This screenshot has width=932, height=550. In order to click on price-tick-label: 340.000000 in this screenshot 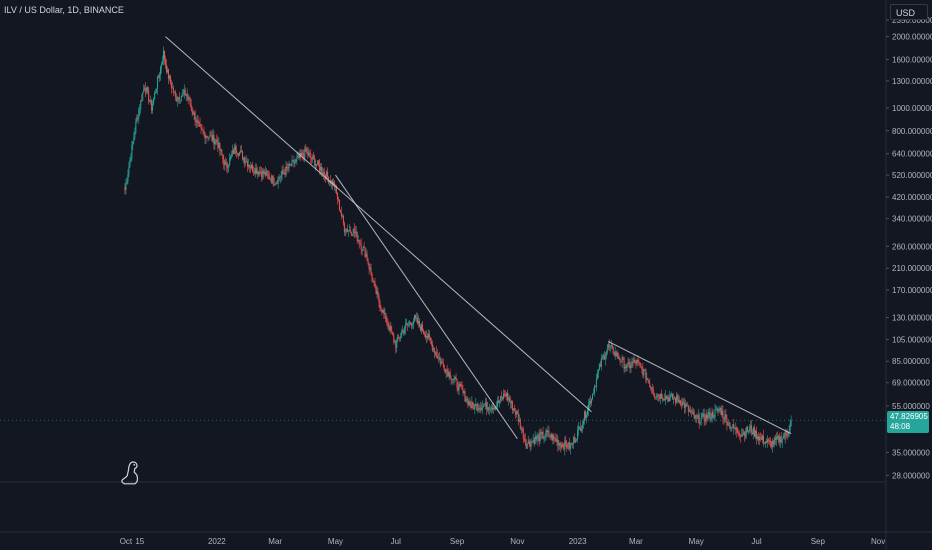, I will do `click(912, 219)`.